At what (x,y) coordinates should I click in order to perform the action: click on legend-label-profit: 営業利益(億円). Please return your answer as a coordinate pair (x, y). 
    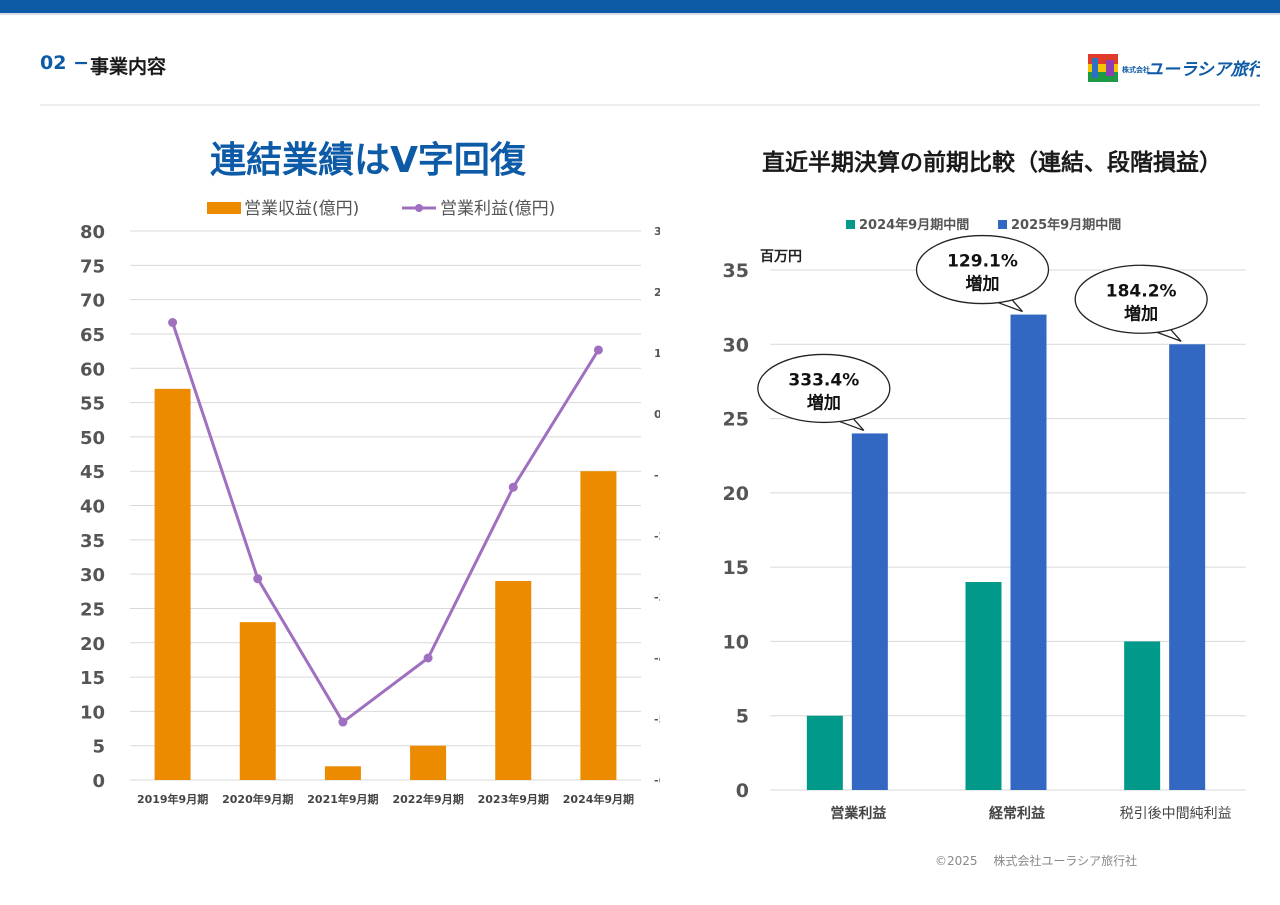
    Looking at the image, I should click on (497, 209).